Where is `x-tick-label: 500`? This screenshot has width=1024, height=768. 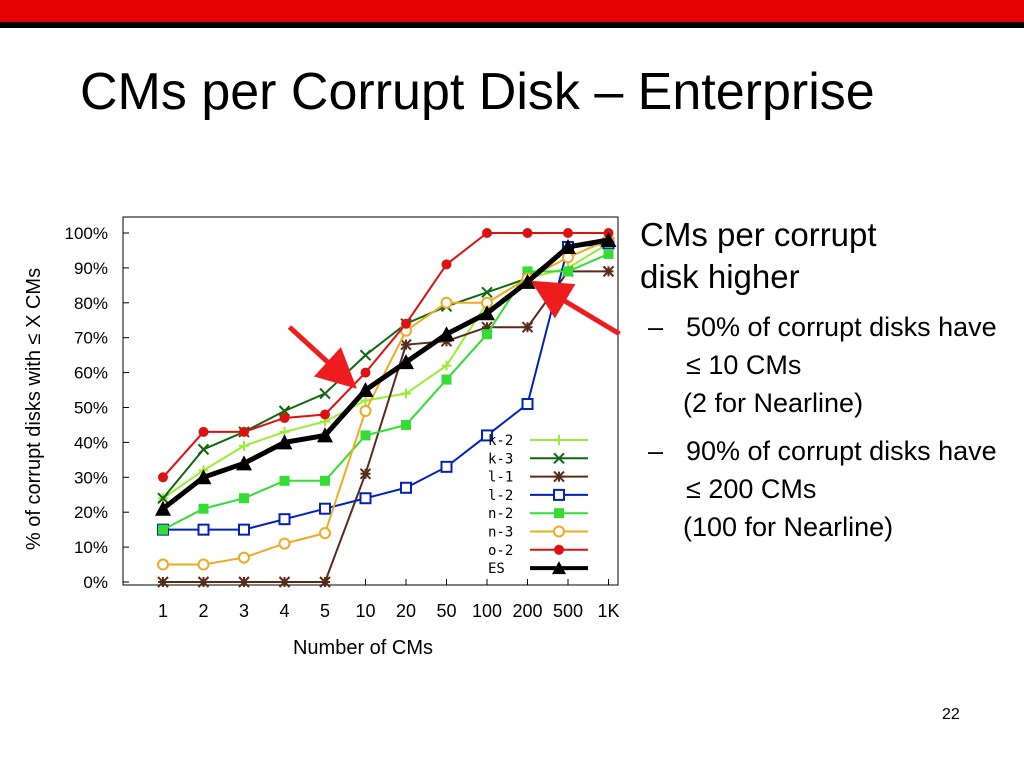 x-tick-label: 500 is located at coordinates (568, 611).